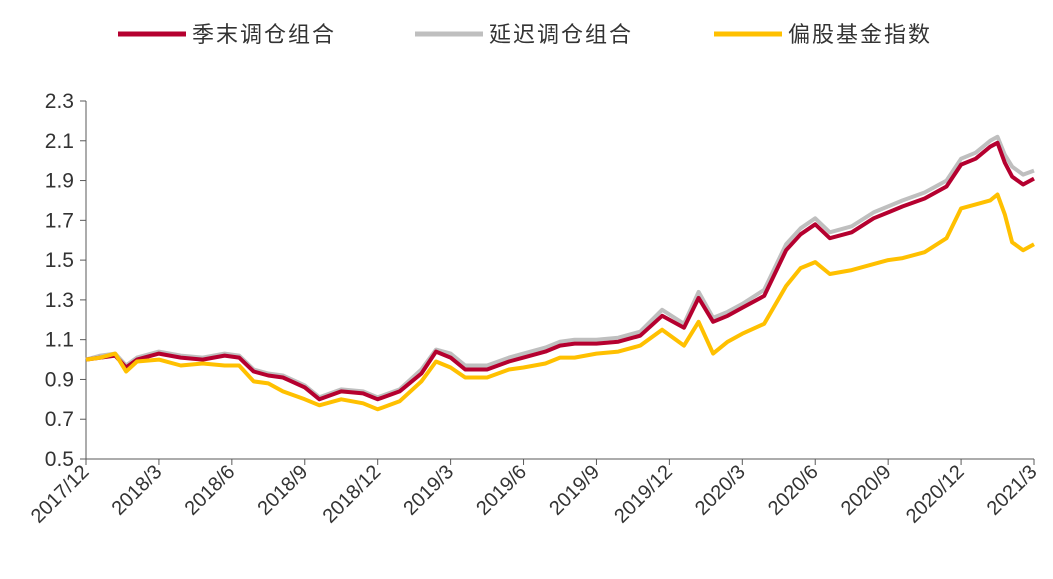  What do you see at coordinates (59, 181) in the screenshot?
I see `y-tick-label: 1.9` at bounding box center [59, 181].